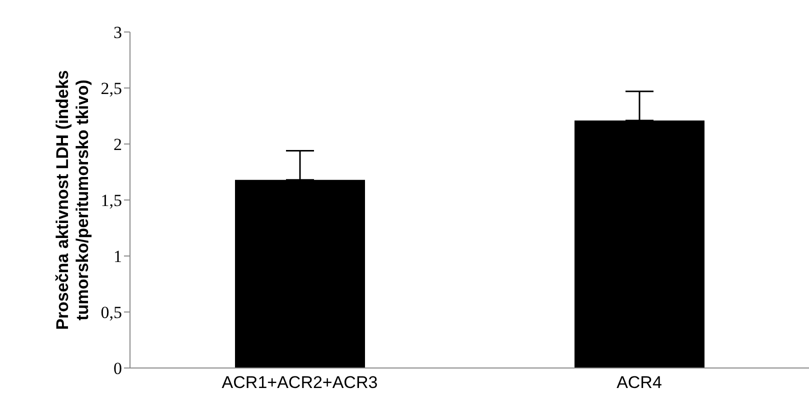 The width and height of the screenshot is (809, 413). What do you see at coordinates (118, 368) in the screenshot?
I see `y-tick-label: 0` at bounding box center [118, 368].